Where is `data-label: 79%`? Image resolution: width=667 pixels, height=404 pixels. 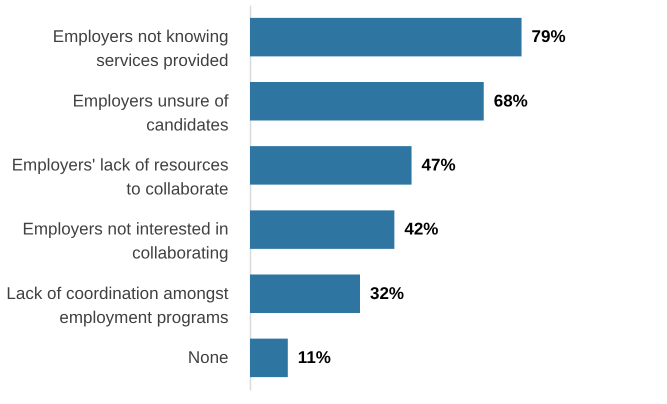
data-label: 79% is located at coordinates (549, 36).